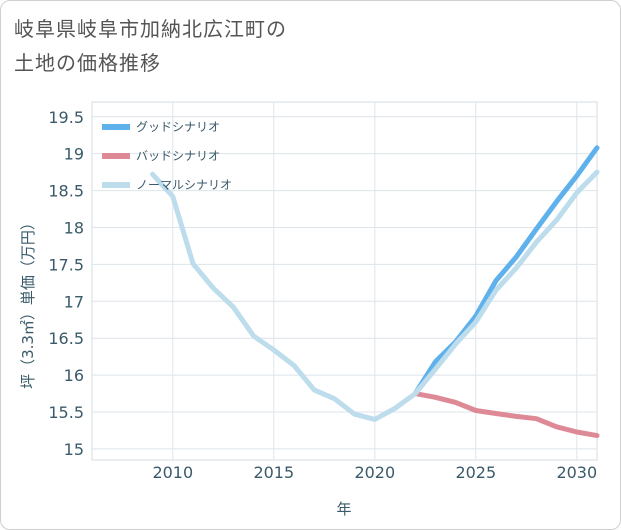  I want to click on chart-title-line-2: 土地の価格推移, so click(87, 63).